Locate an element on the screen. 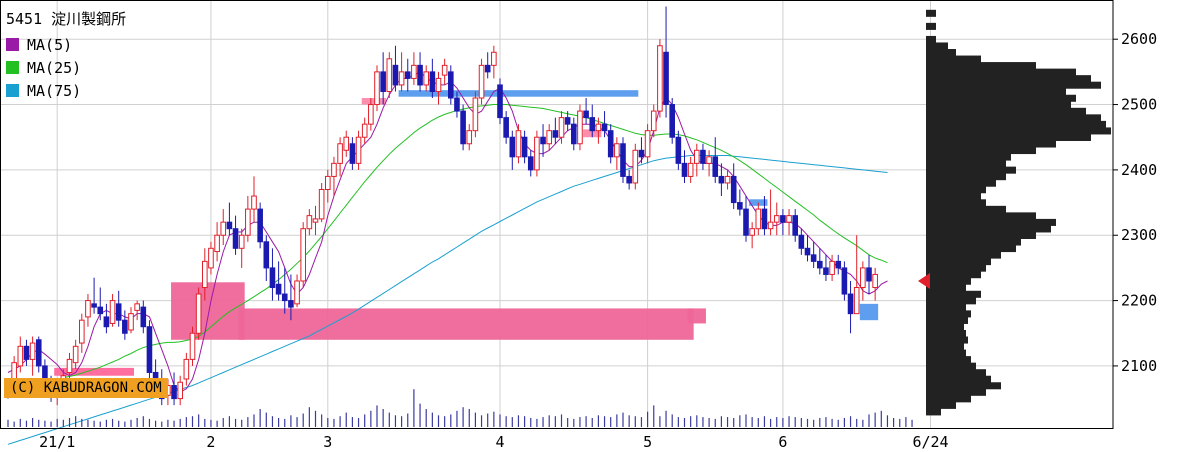 The height and width of the screenshot is (452, 1200). x-tick-label: 6 is located at coordinates (782, 442).